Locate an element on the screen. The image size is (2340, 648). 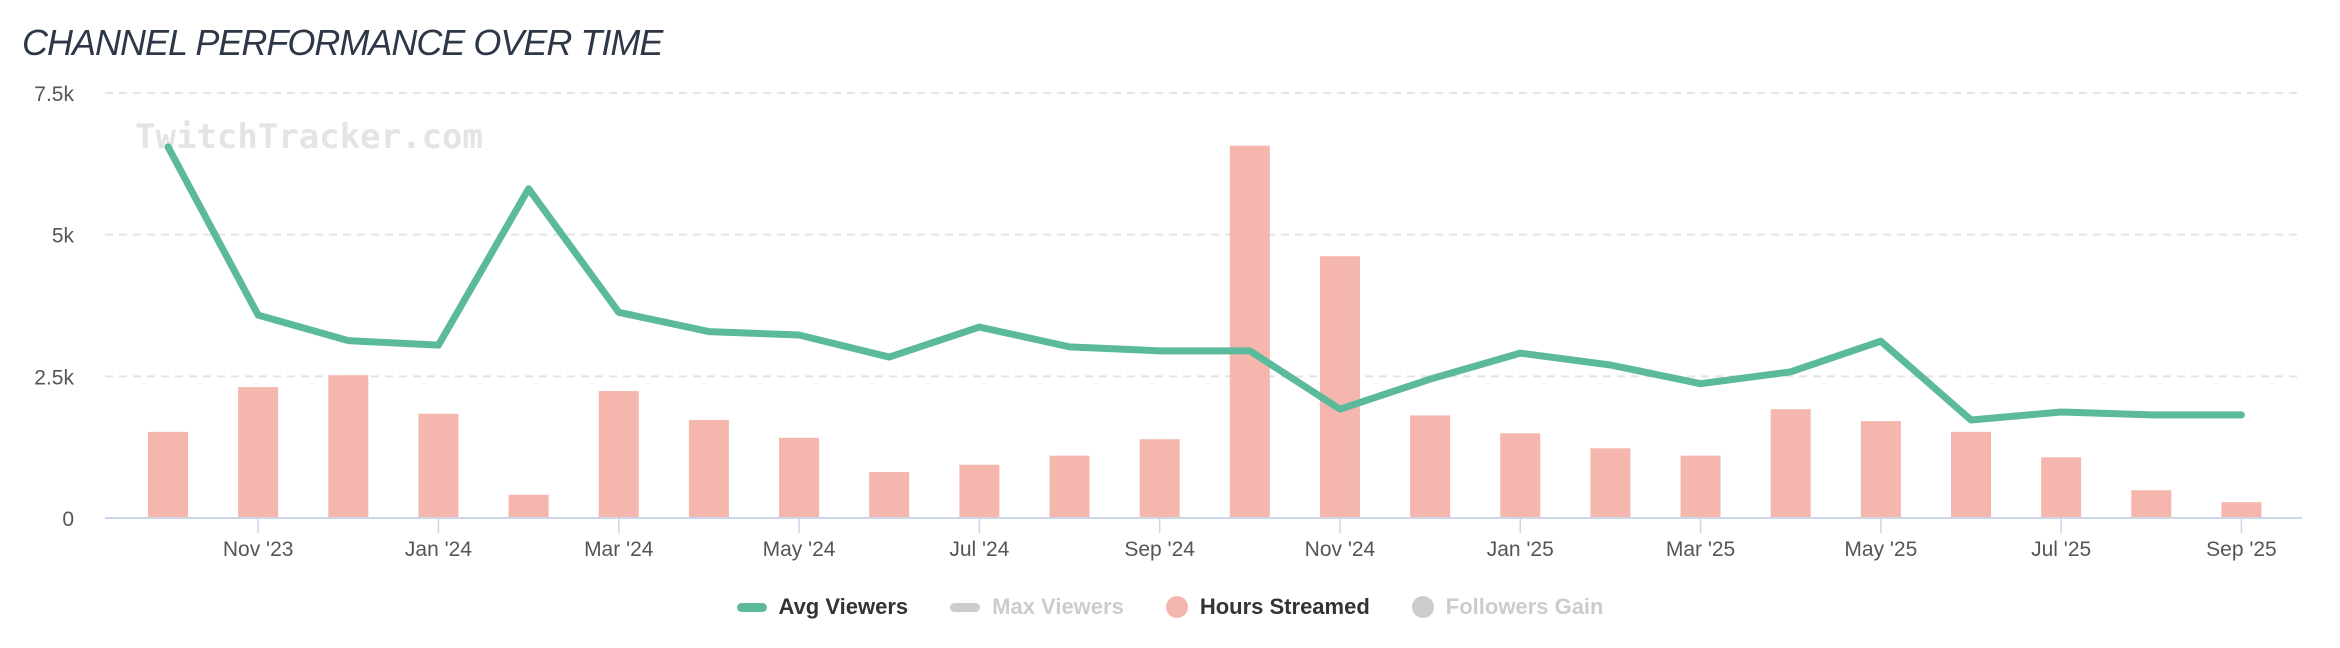
x-tick-label: May '25 is located at coordinates (1880, 549).